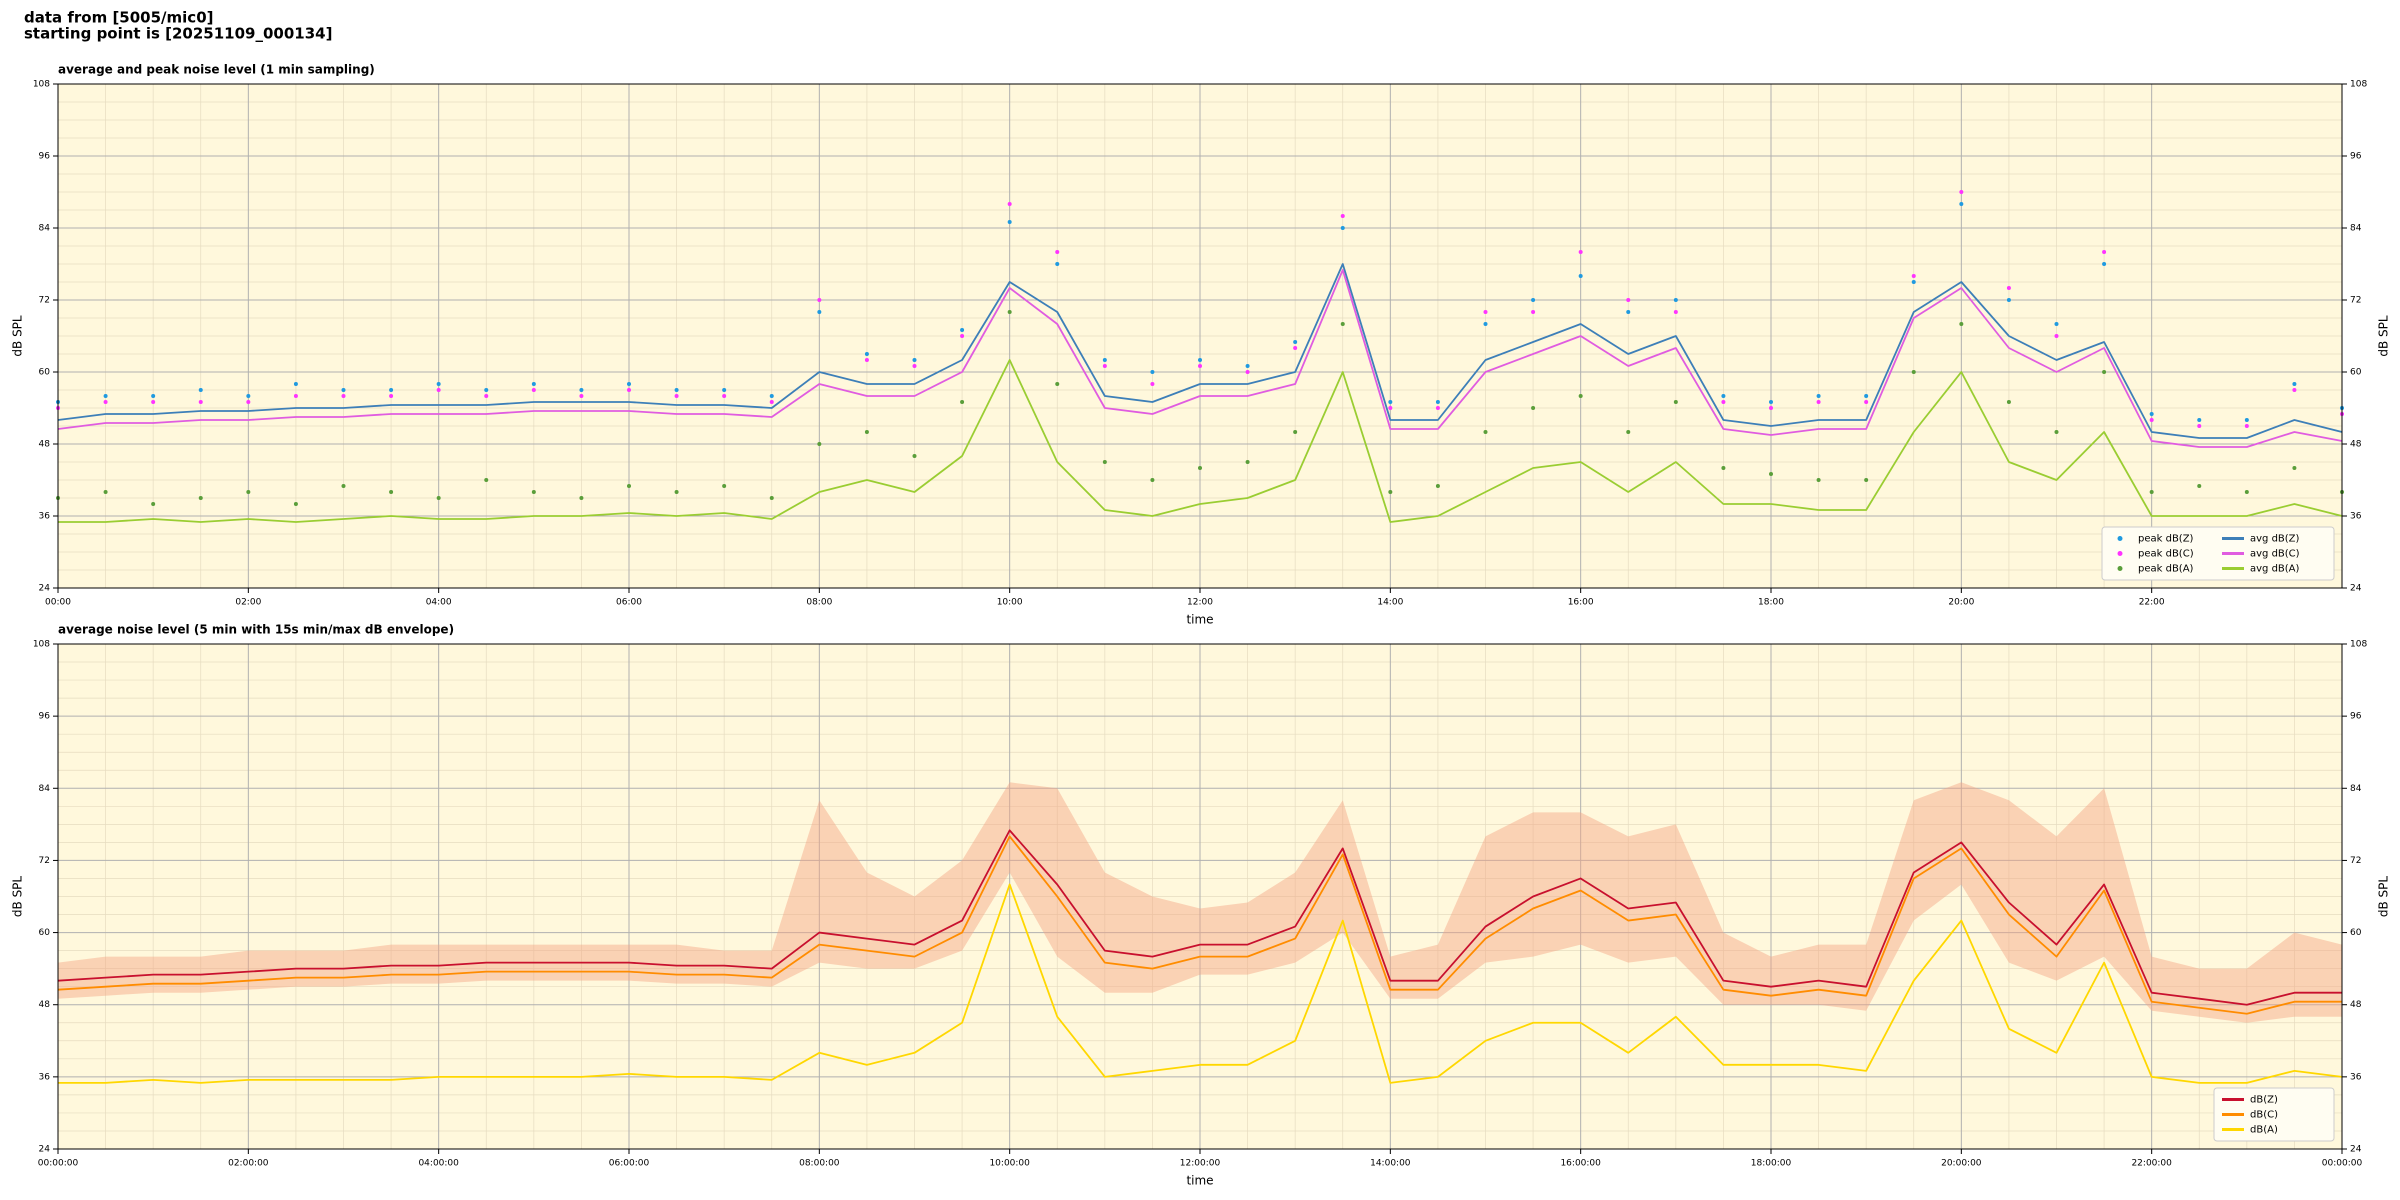 The width and height of the screenshot is (2400, 1200). What do you see at coordinates (439, 603) in the screenshot?
I see `x-tick-label: 04:00` at bounding box center [439, 603].